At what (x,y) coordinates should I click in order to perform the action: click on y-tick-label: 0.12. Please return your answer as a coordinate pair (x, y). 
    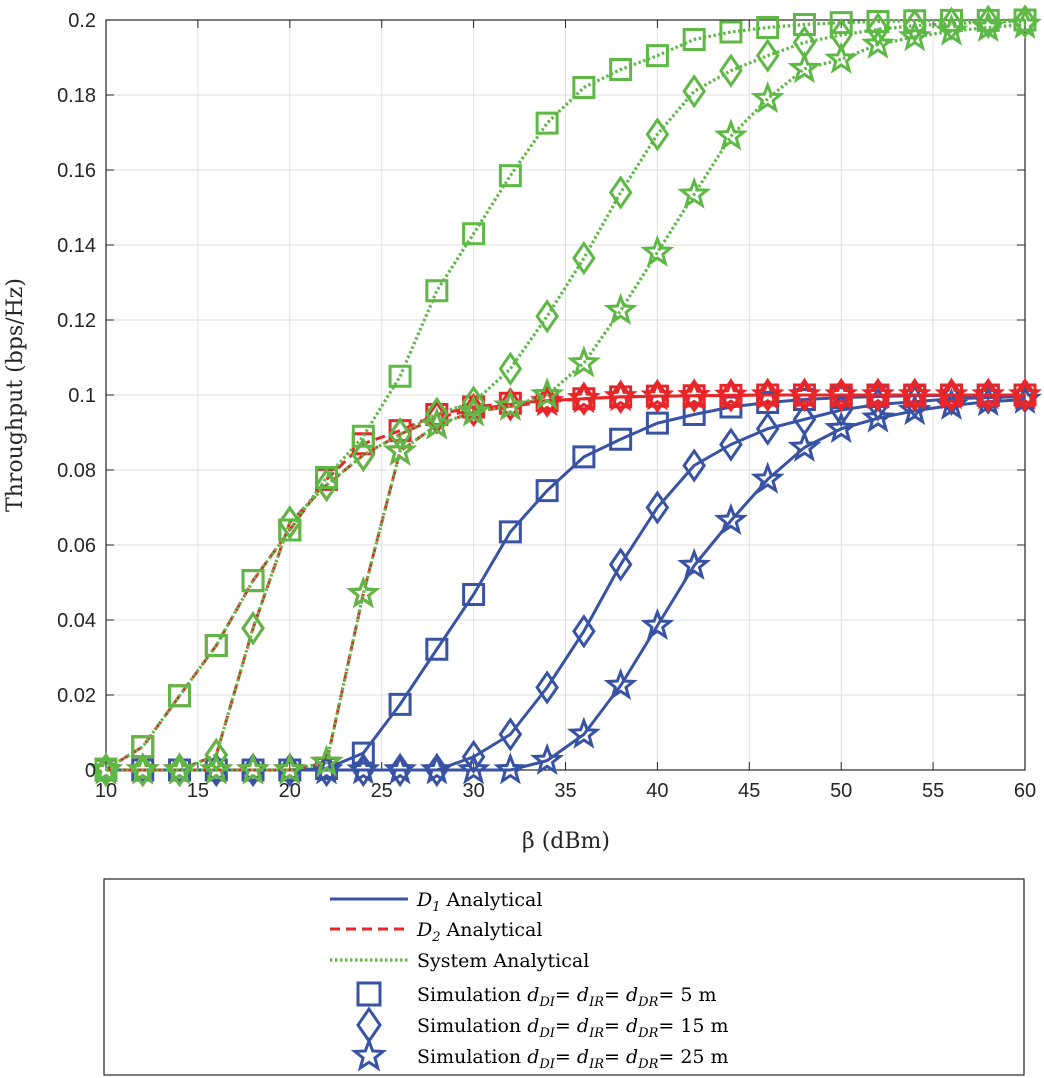
    Looking at the image, I should click on (76, 321).